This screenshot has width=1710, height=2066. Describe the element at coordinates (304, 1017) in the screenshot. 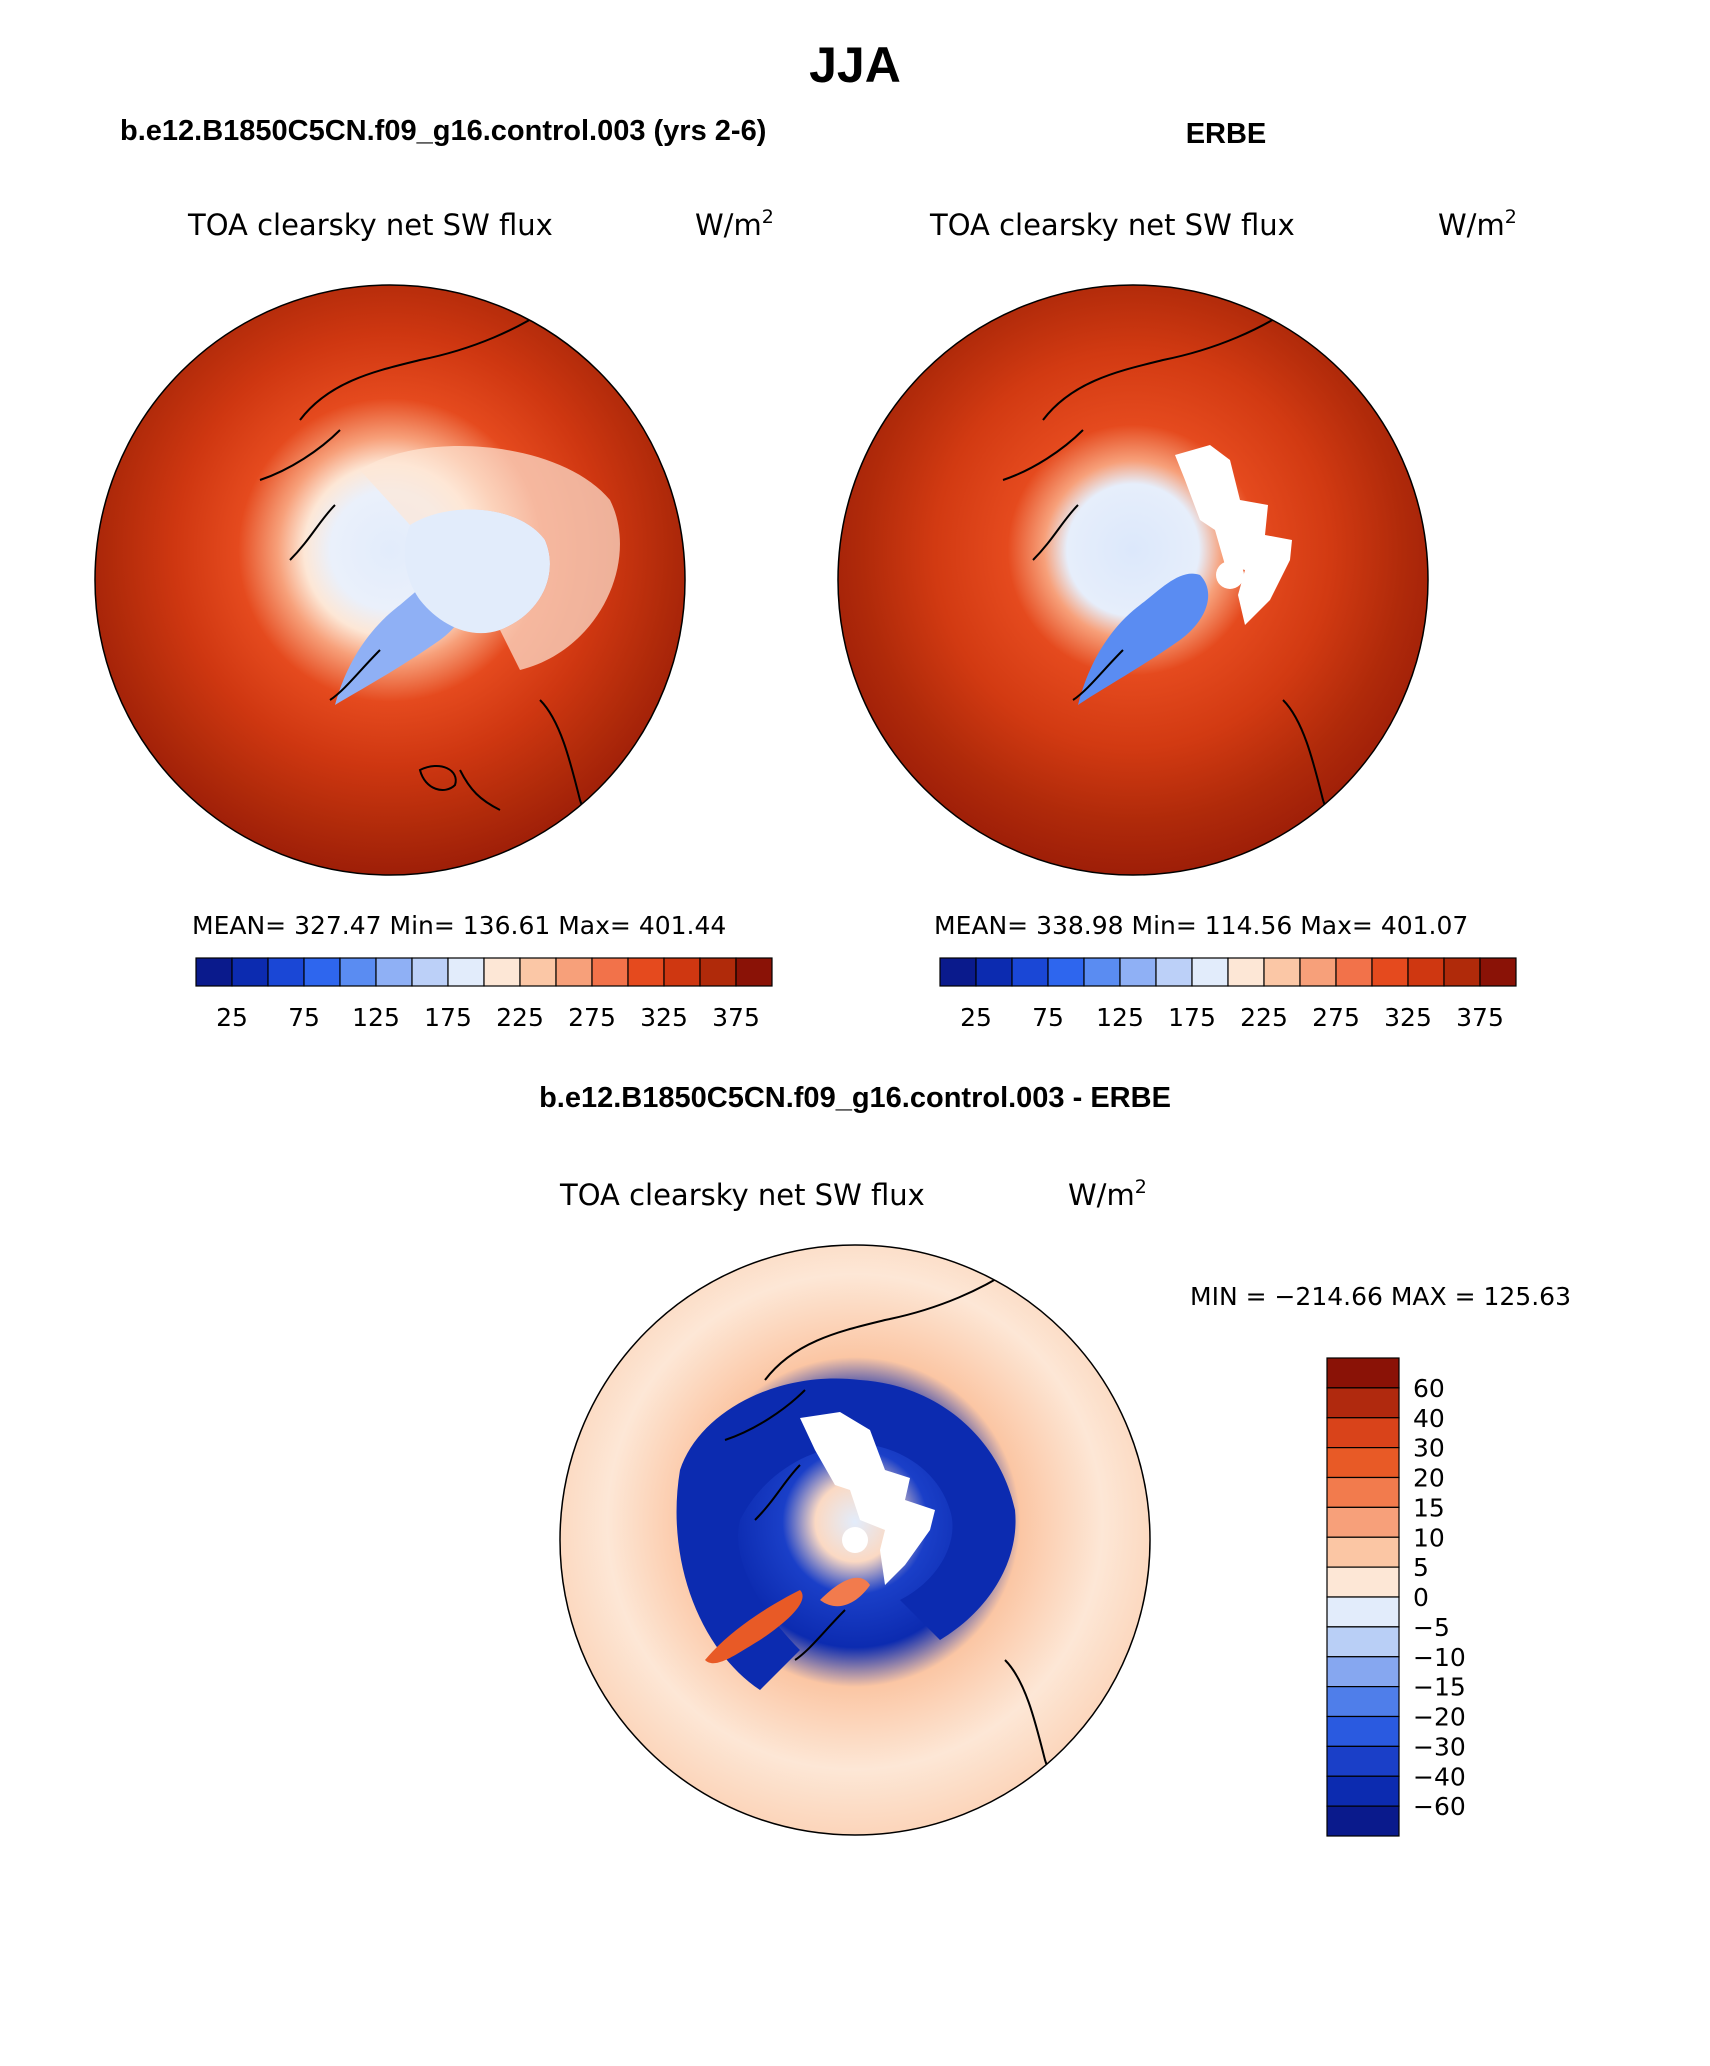

I see `model-colorbar-tick-label: 75` at that location.